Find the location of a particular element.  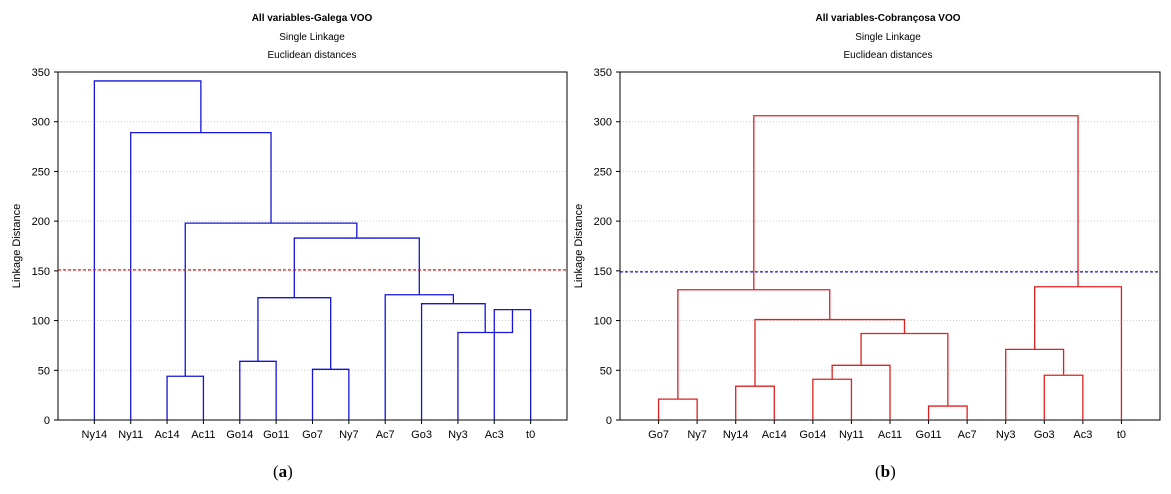

caption-b: (b) is located at coordinates (885, 472).